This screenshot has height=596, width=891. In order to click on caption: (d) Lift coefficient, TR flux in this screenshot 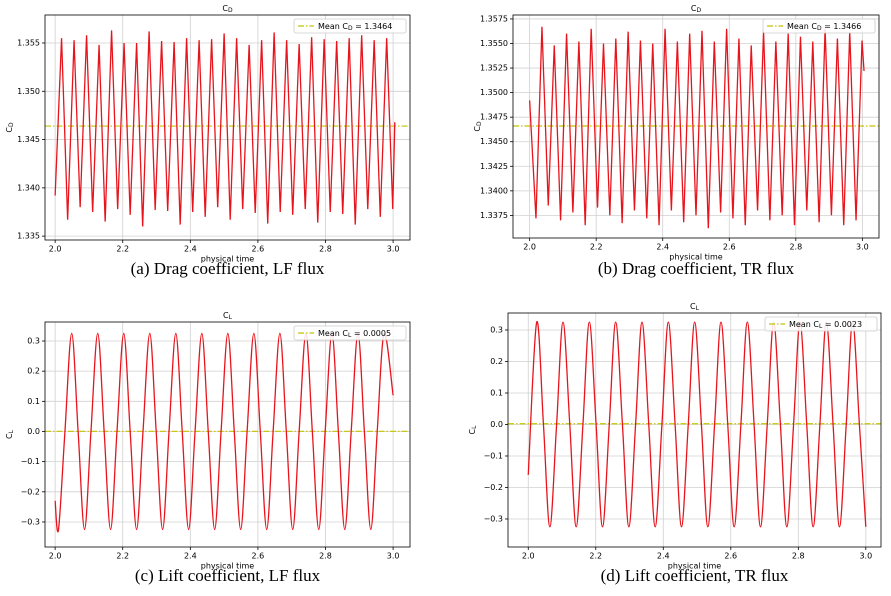, I will do `click(695, 575)`.